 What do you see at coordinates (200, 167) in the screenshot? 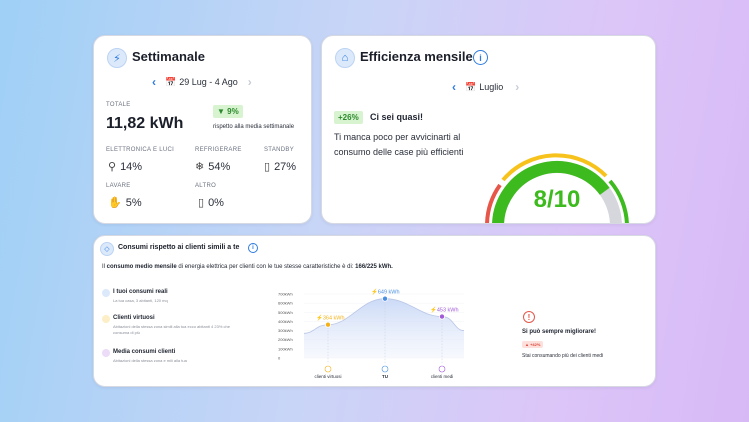
I see `snowflake-icon: ❄` at bounding box center [200, 167].